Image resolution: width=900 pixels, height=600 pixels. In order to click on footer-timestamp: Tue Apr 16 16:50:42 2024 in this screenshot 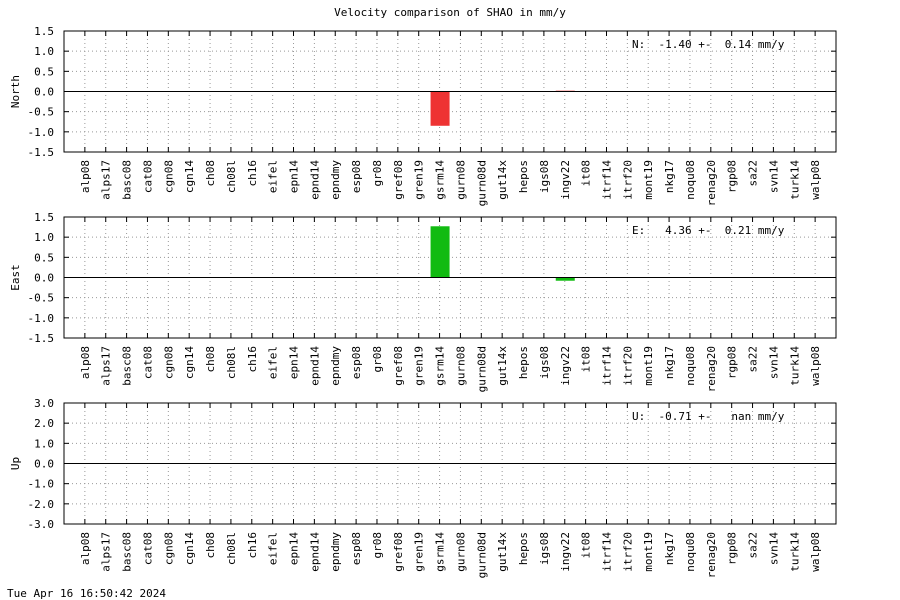, I will do `click(86, 593)`.